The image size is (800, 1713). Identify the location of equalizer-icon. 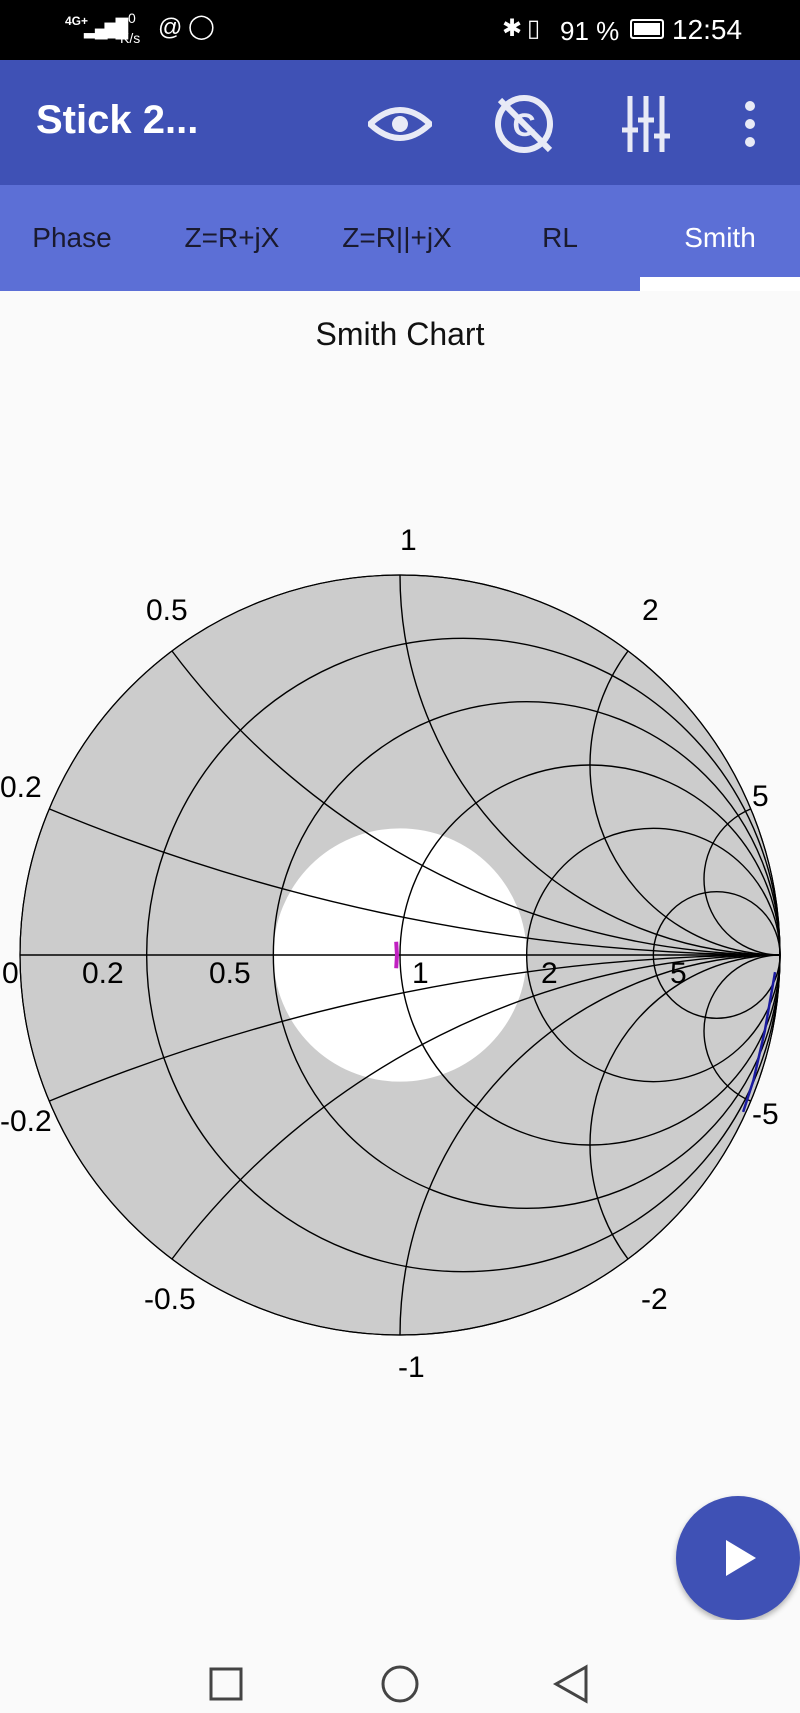
(648, 124).